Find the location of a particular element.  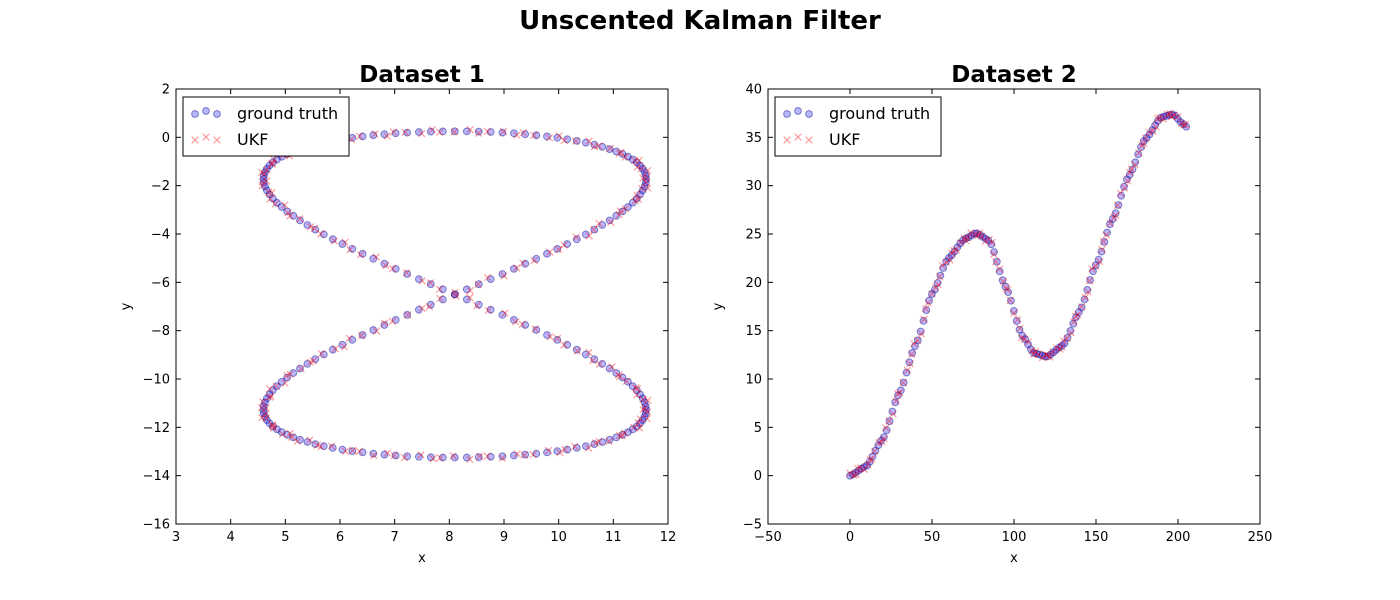

y-tick-label: −14 is located at coordinates (156, 476).